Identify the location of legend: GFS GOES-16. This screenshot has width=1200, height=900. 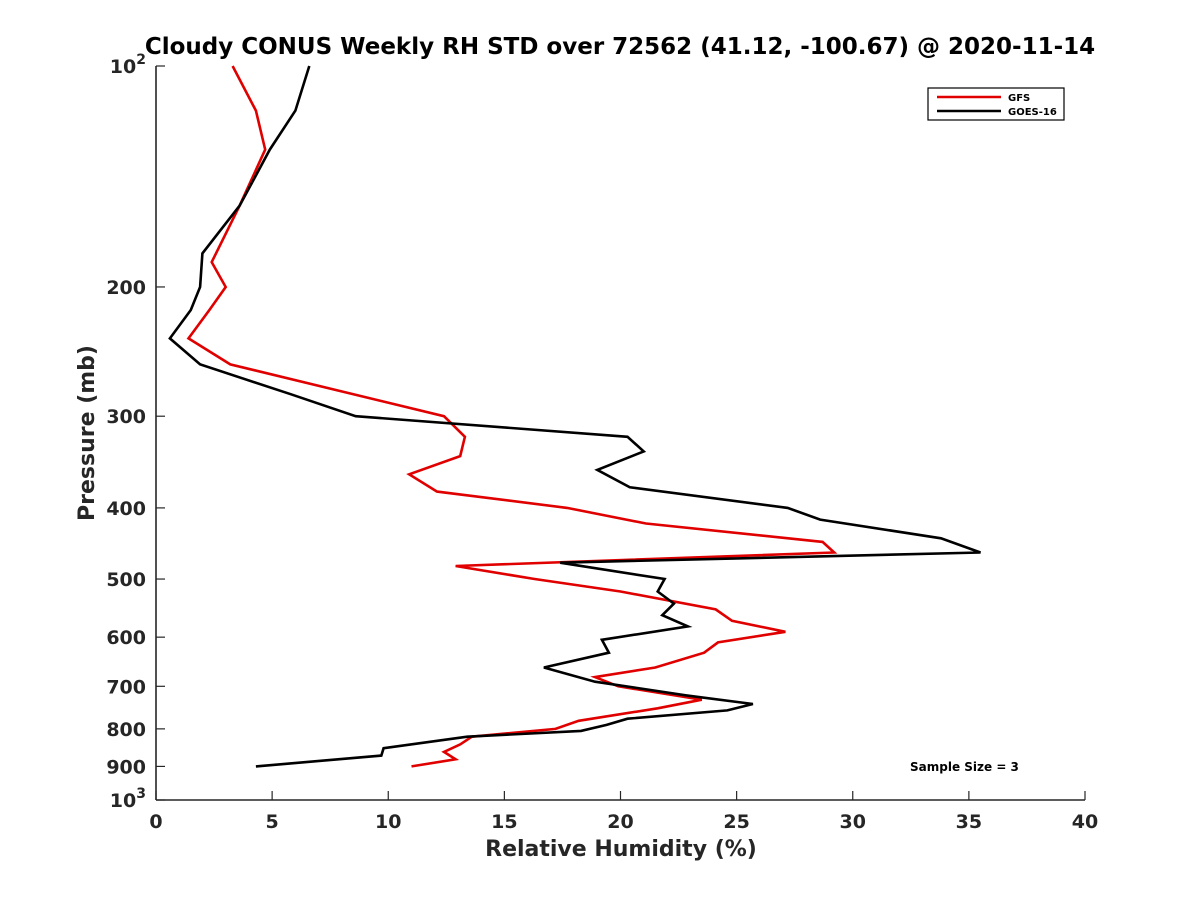
(996, 104).